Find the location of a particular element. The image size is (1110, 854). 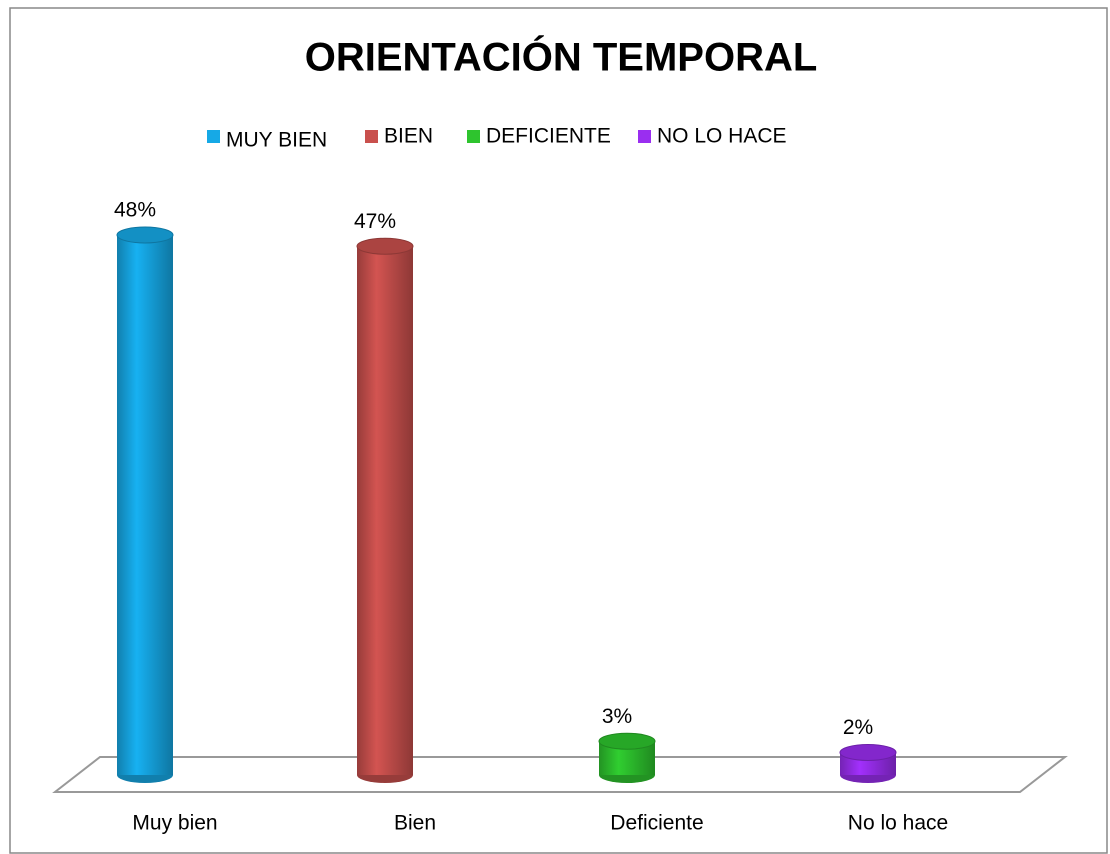

chart-title: ORIENTACIÓN TEMPORAL is located at coordinates (561, 57).